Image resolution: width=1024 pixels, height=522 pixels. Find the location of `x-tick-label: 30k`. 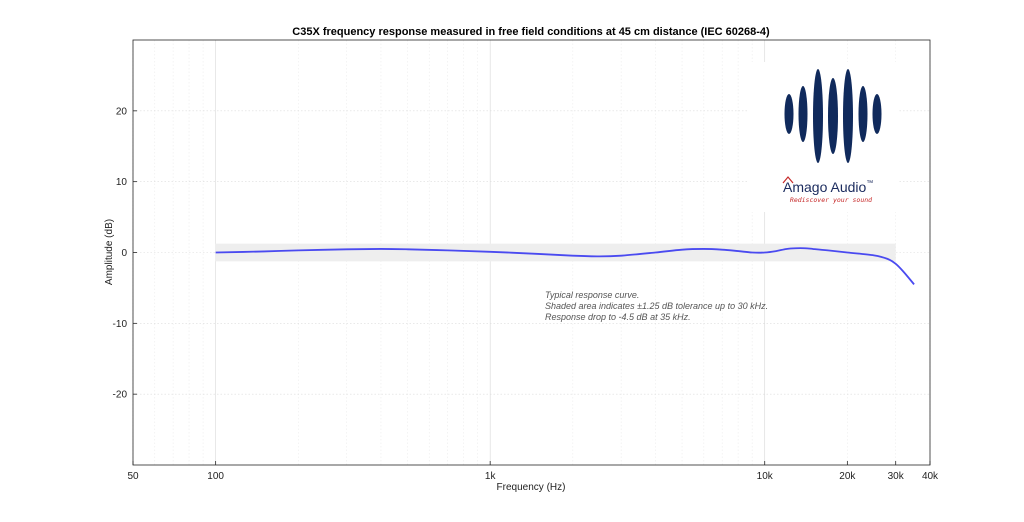

x-tick-label: 30k is located at coordinates (896, 476).